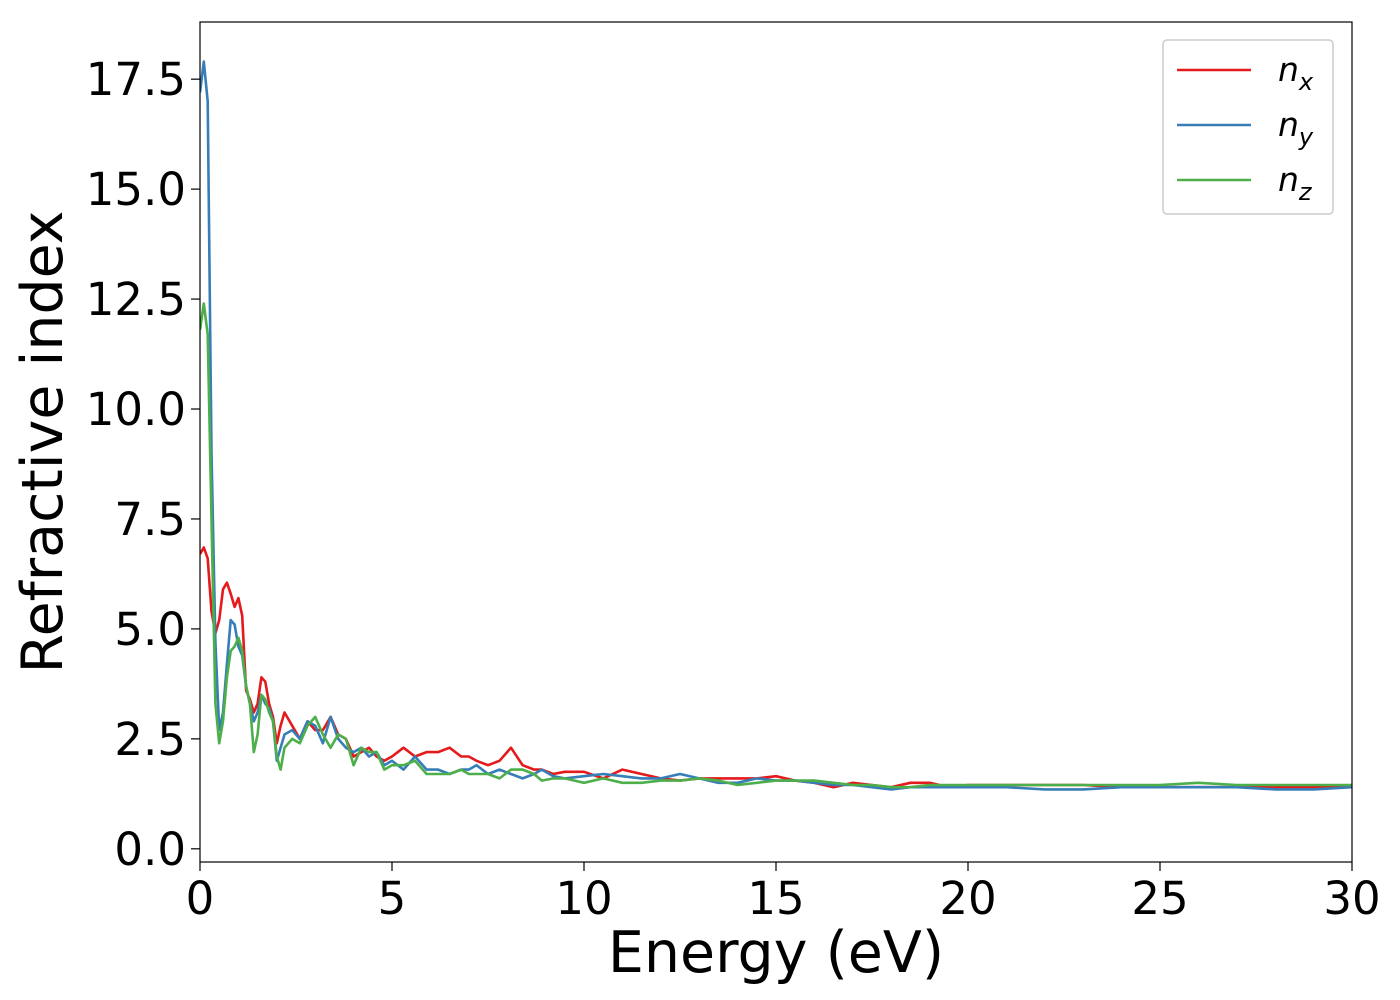 This screenshot has height=1000, width=1400. I want to click on y-tick-label: 7.5, so click(150, 519).